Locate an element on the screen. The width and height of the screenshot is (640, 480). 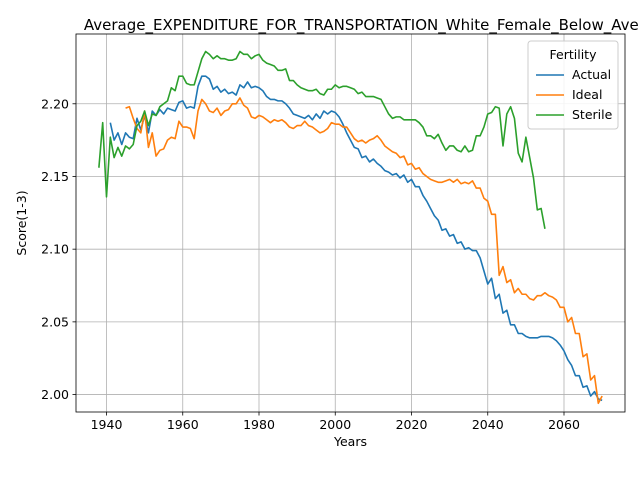
y-tick-label: 2.05 is located at coordinates (55, 321).